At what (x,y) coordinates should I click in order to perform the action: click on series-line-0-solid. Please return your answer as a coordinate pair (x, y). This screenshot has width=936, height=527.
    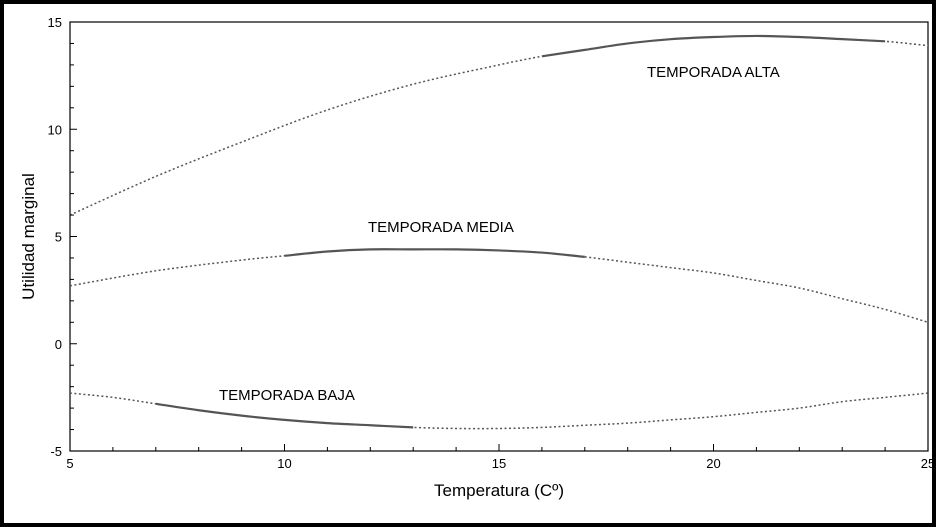
    Looking at the image, I should click on (713, 46).